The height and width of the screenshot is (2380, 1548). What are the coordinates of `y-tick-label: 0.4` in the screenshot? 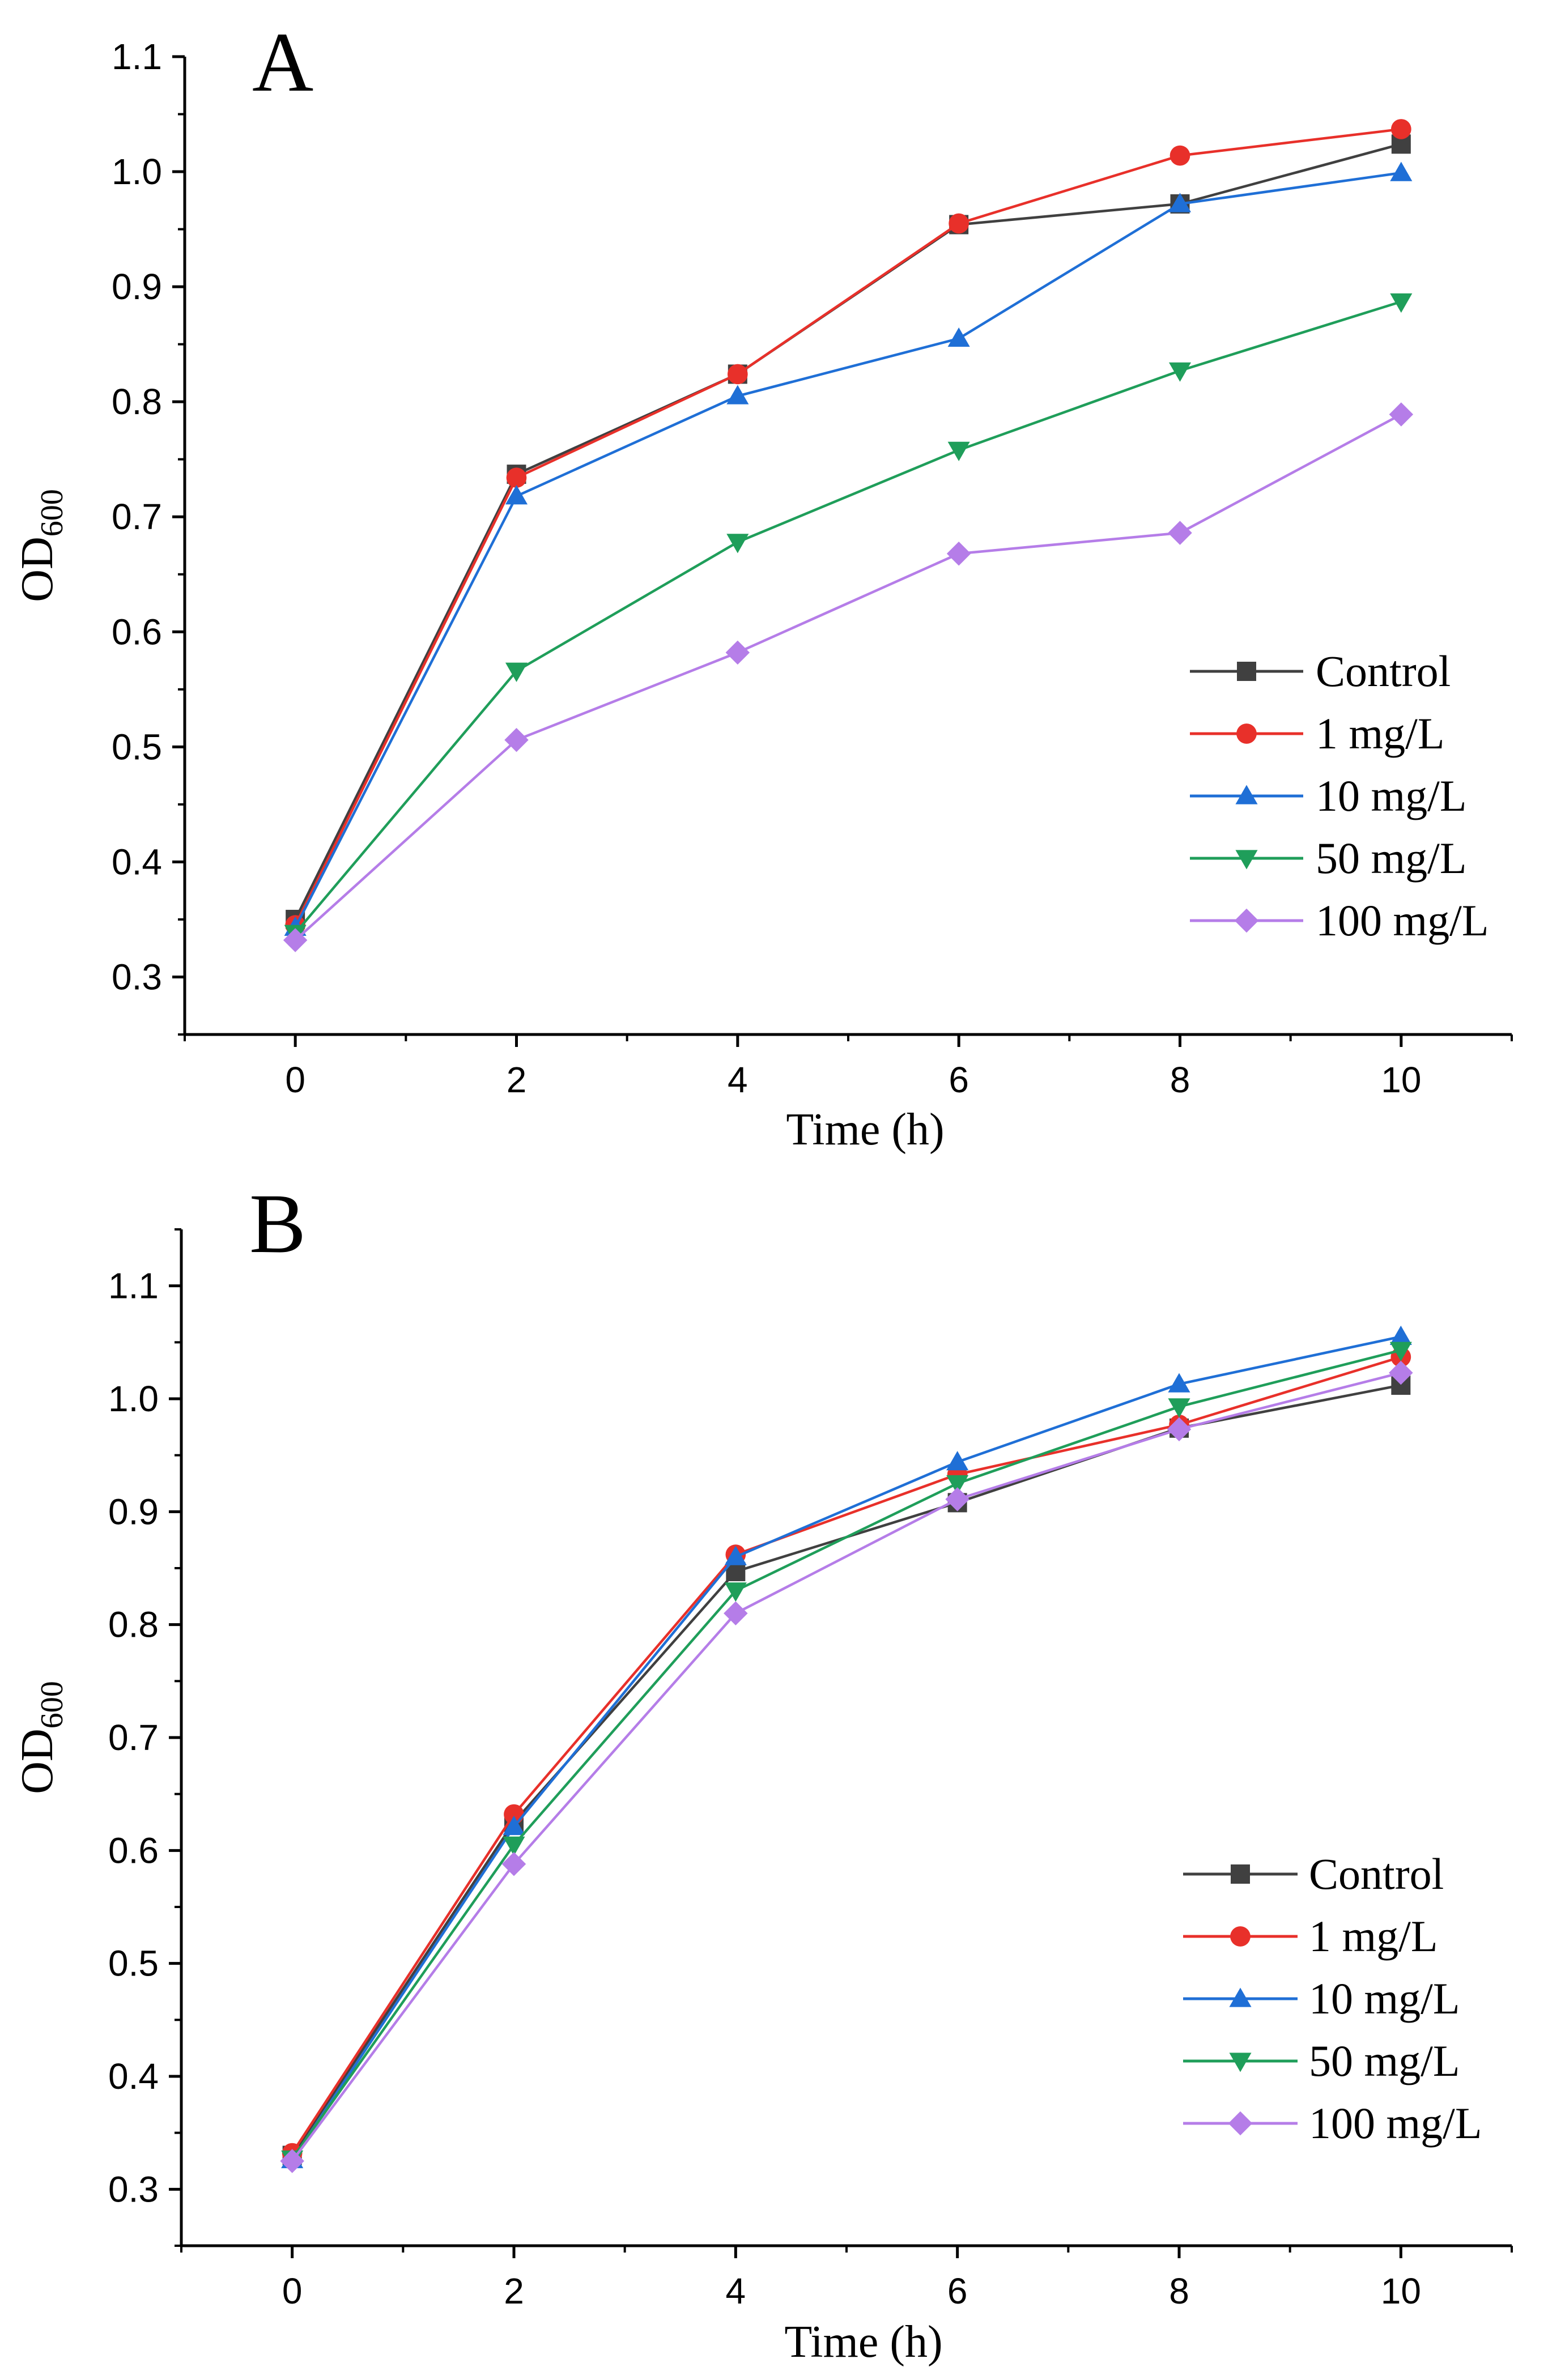 It's located at (133, 2076).